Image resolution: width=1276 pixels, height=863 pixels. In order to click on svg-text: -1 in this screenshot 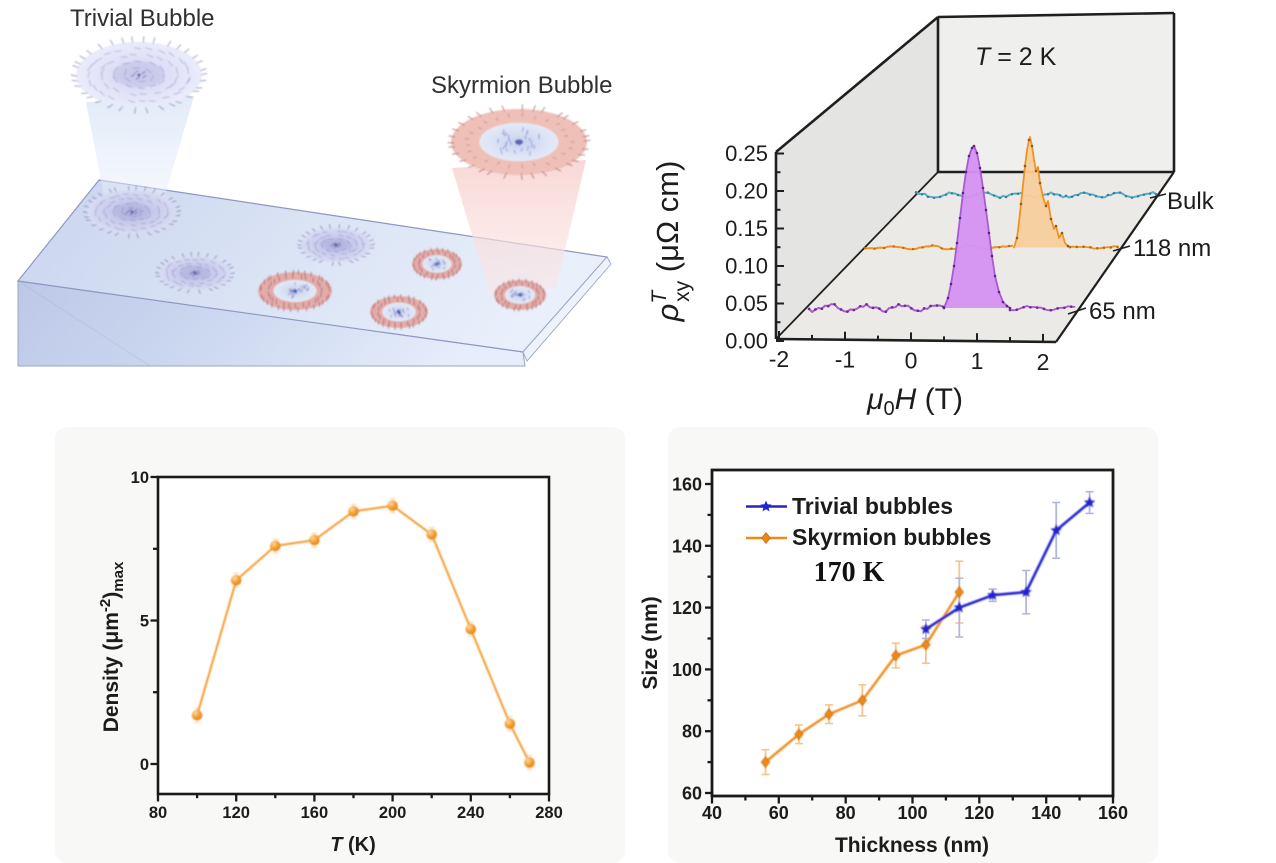, I will do `click(845, 360)`.